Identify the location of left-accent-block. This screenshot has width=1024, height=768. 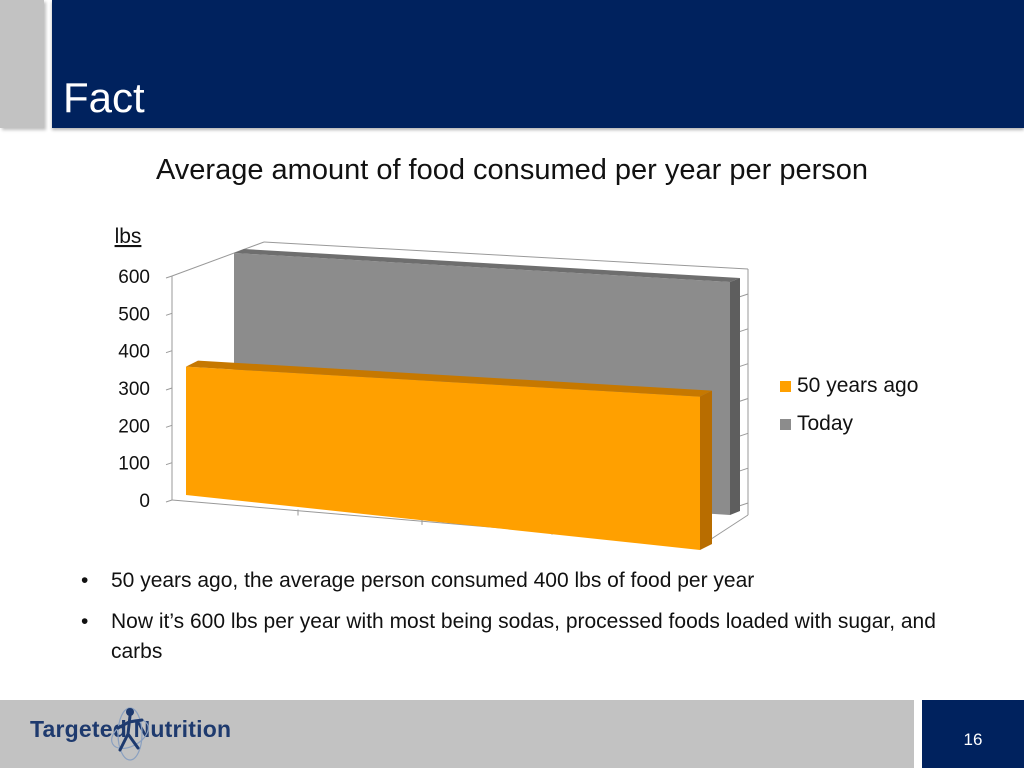
(22, 64).